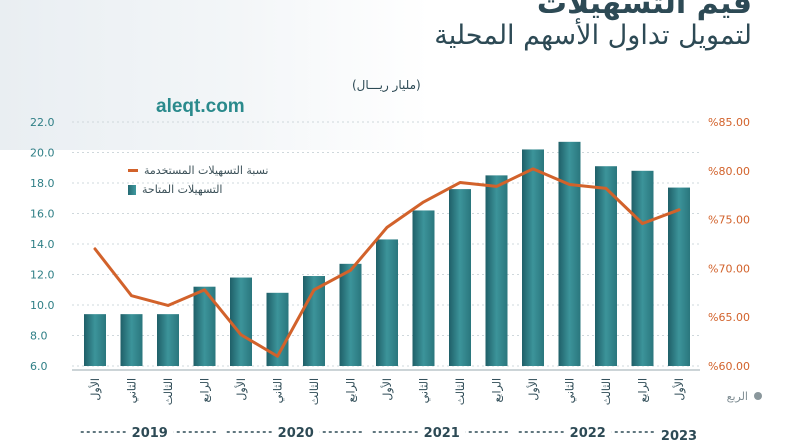  What do you see at coordinates (42, 214) in the screenshot?
I see `left-axis-tick-label: 16.0` at bounding box center [42, 214].